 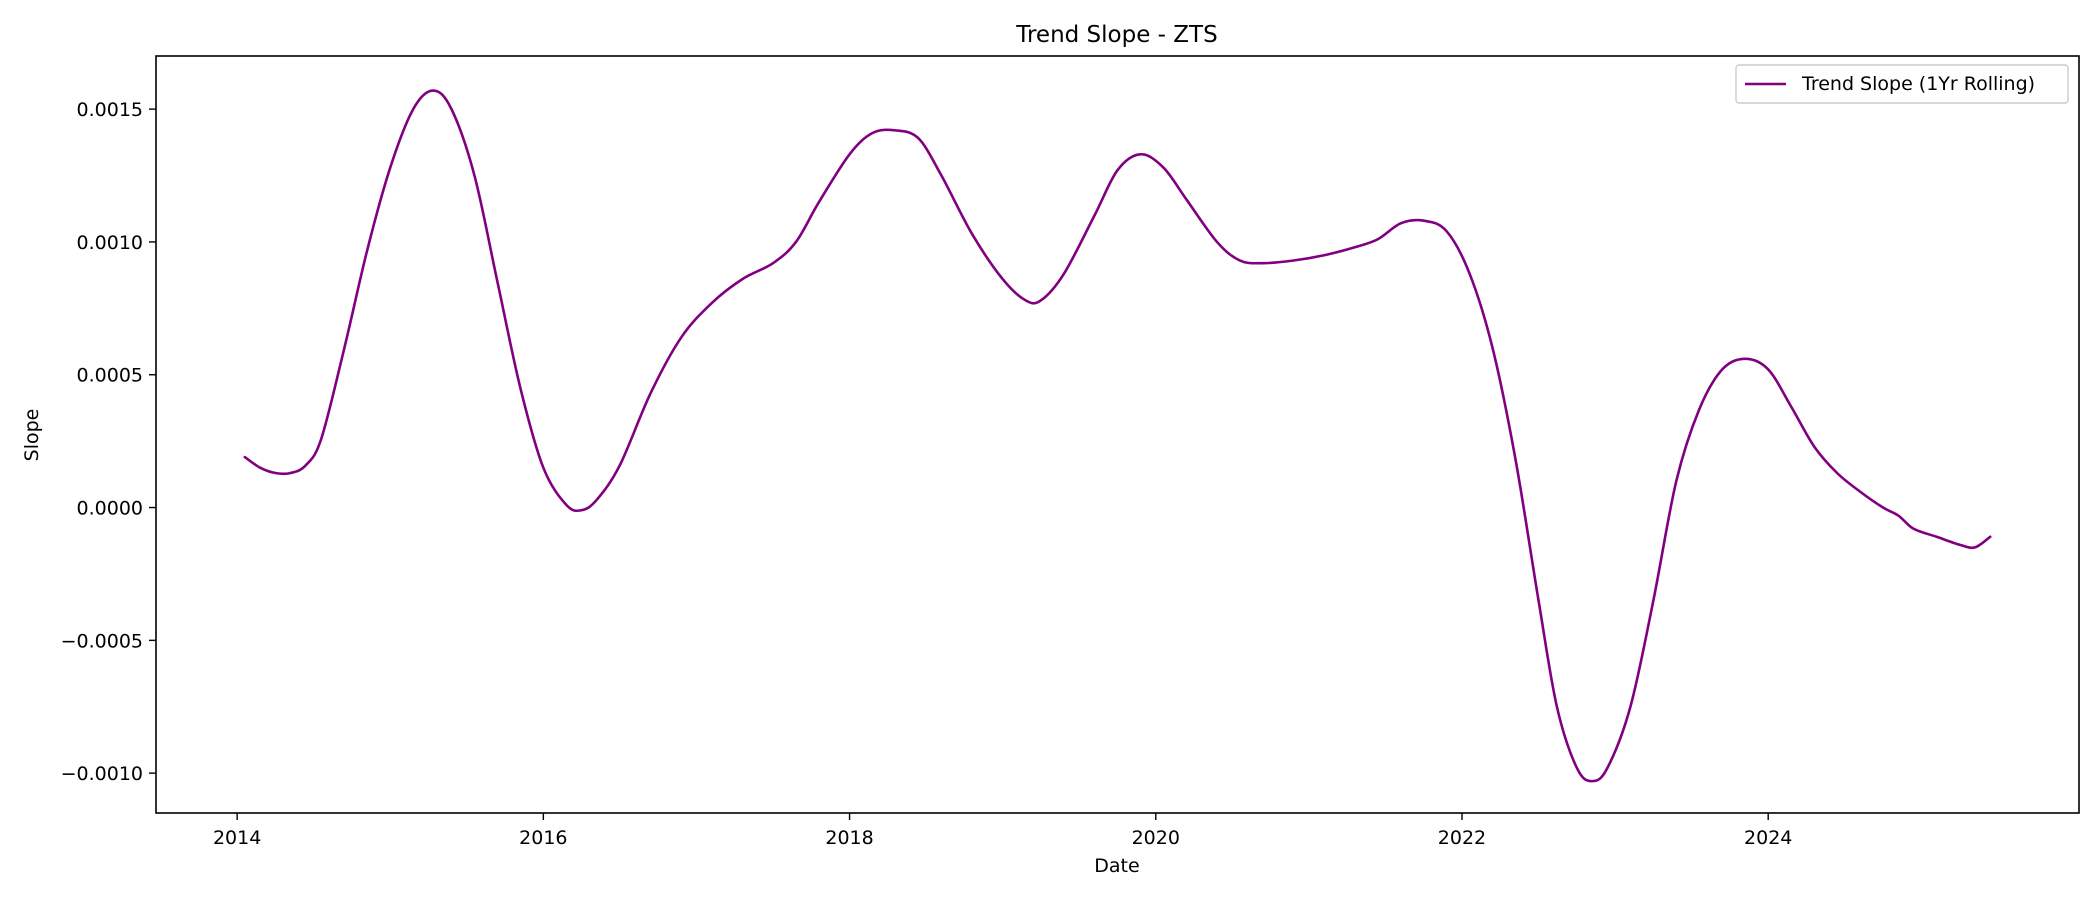 I want to click on legend: Trend Slope (1Yr Rolling), so click(x=1902, y=84).